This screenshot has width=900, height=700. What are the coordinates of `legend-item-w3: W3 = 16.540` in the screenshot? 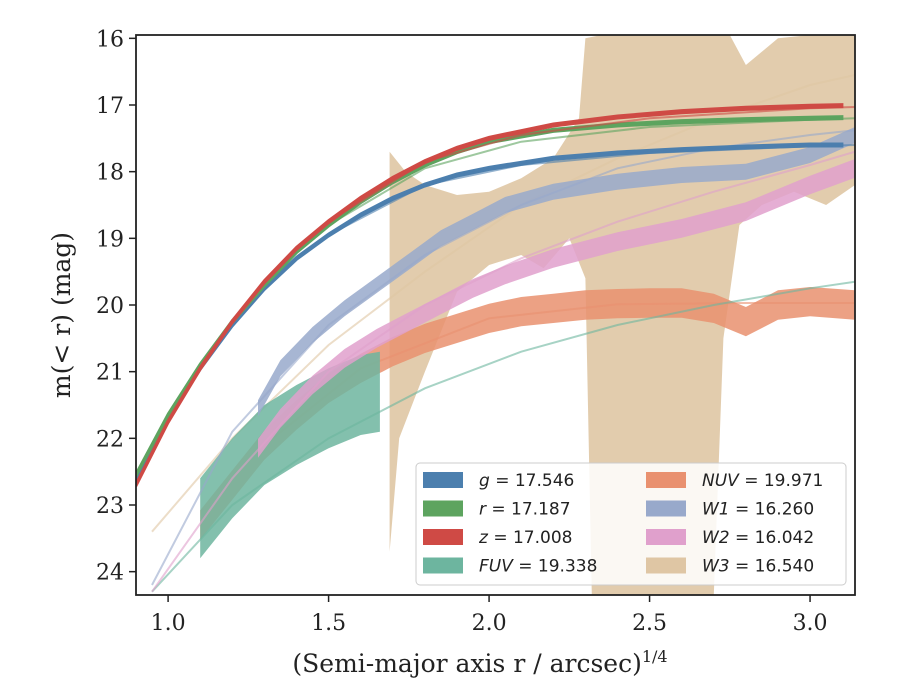 It's located at (730, 567).